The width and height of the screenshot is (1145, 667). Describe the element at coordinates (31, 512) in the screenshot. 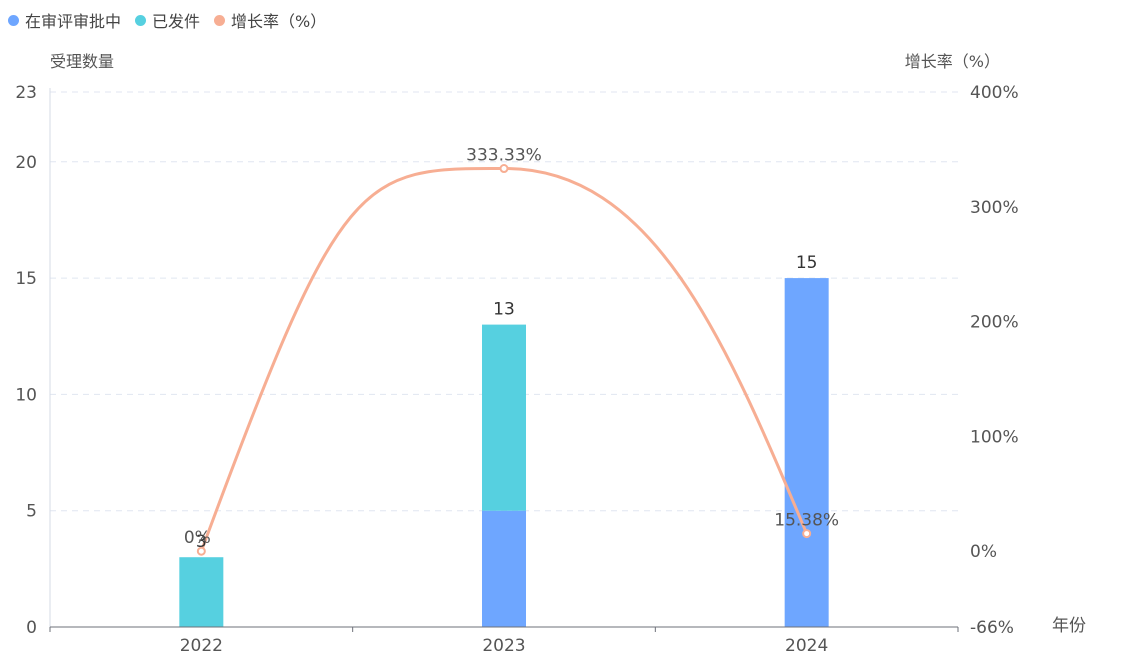

I see `y-tick-left: 5` at that location.